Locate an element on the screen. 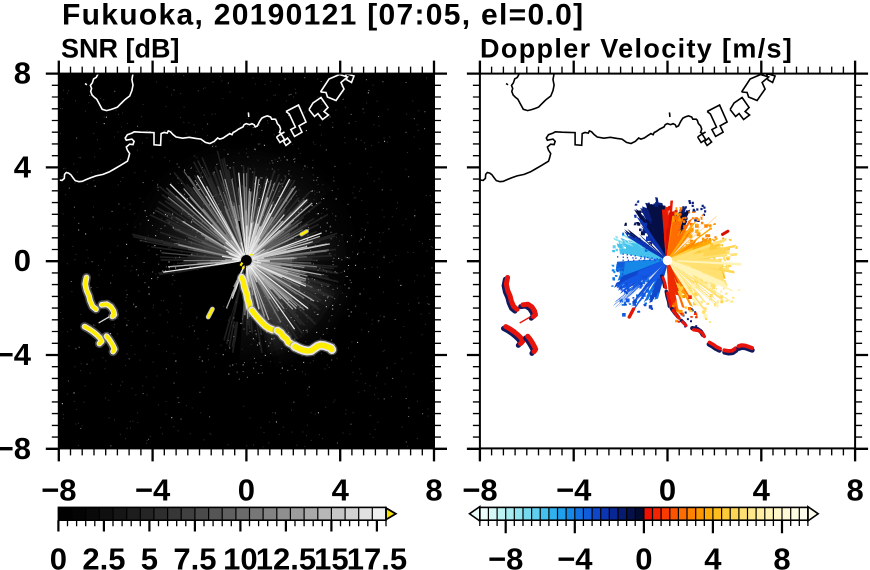 The height and width of the screenshot is (570, 870). svg-text: 12.5 is located at coordinates (286, 556).